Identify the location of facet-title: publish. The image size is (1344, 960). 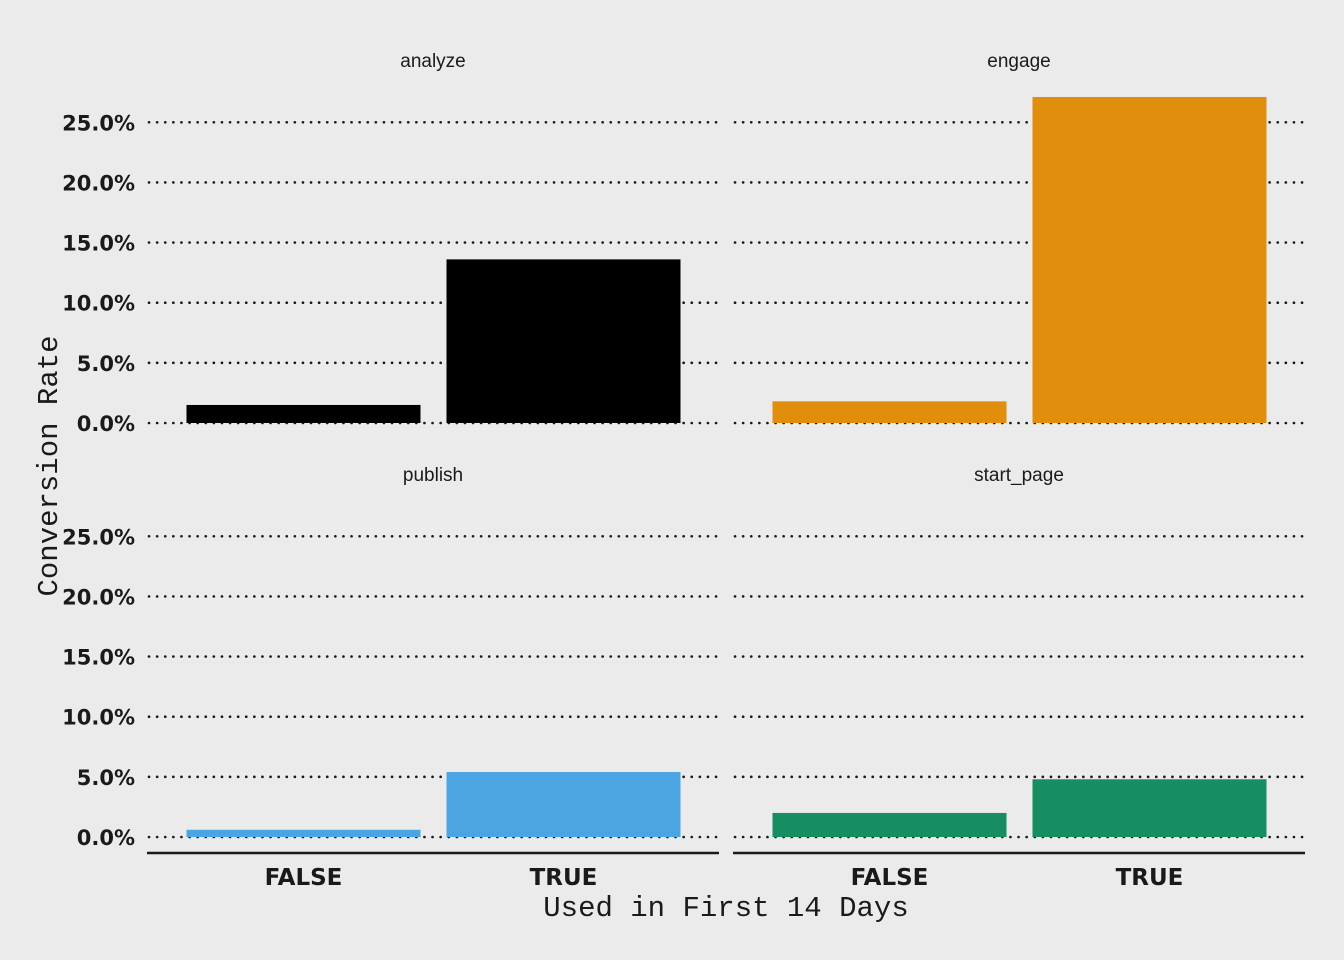
(433, 475).